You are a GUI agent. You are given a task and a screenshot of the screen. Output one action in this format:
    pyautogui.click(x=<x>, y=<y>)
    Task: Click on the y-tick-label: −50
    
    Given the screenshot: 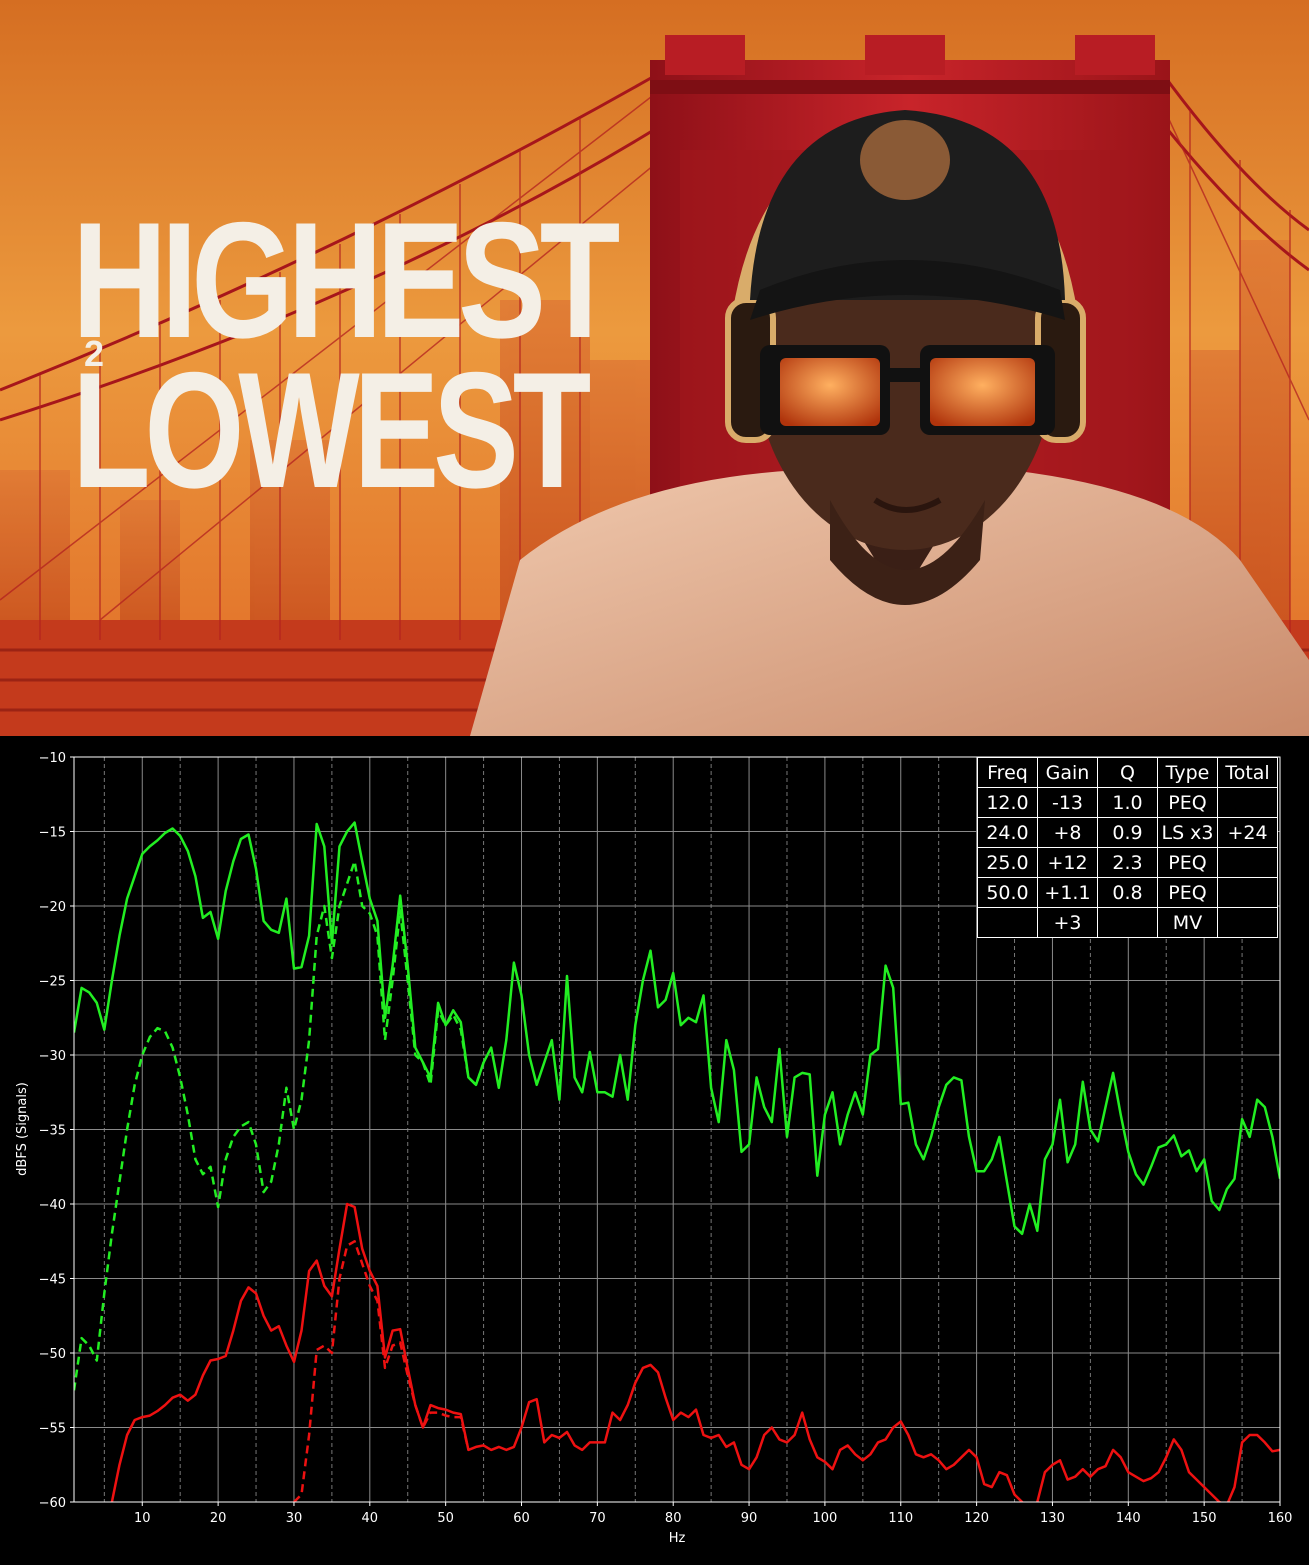 What is the action you would take?
    pyautogui.click(x=52, y=1354)
    